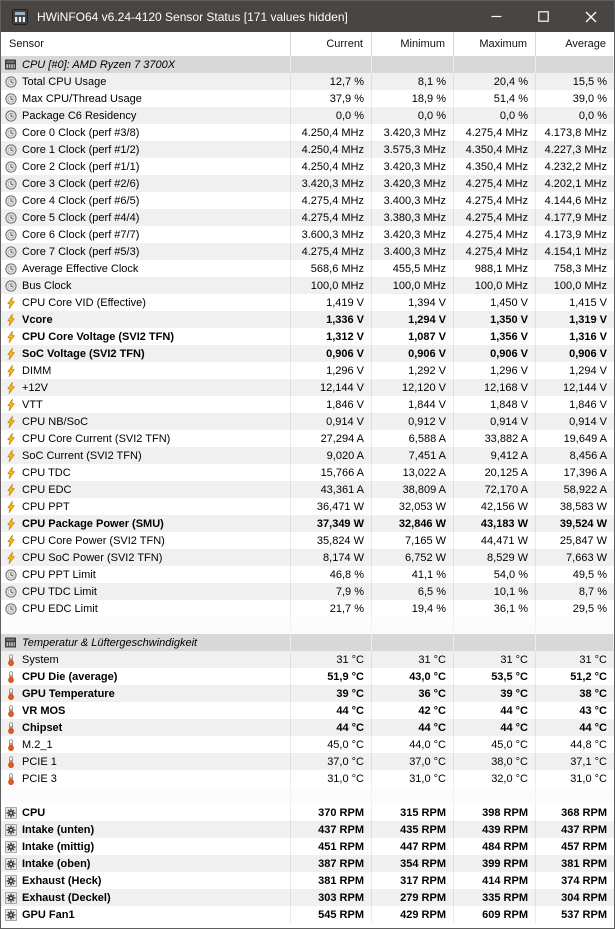  Describe the element at coordinates (307, 472) in the screenshot. I see `sensor-row: CPU TDC 15,766 A 13,022 A 20,125 A 17,396 A` at that location.